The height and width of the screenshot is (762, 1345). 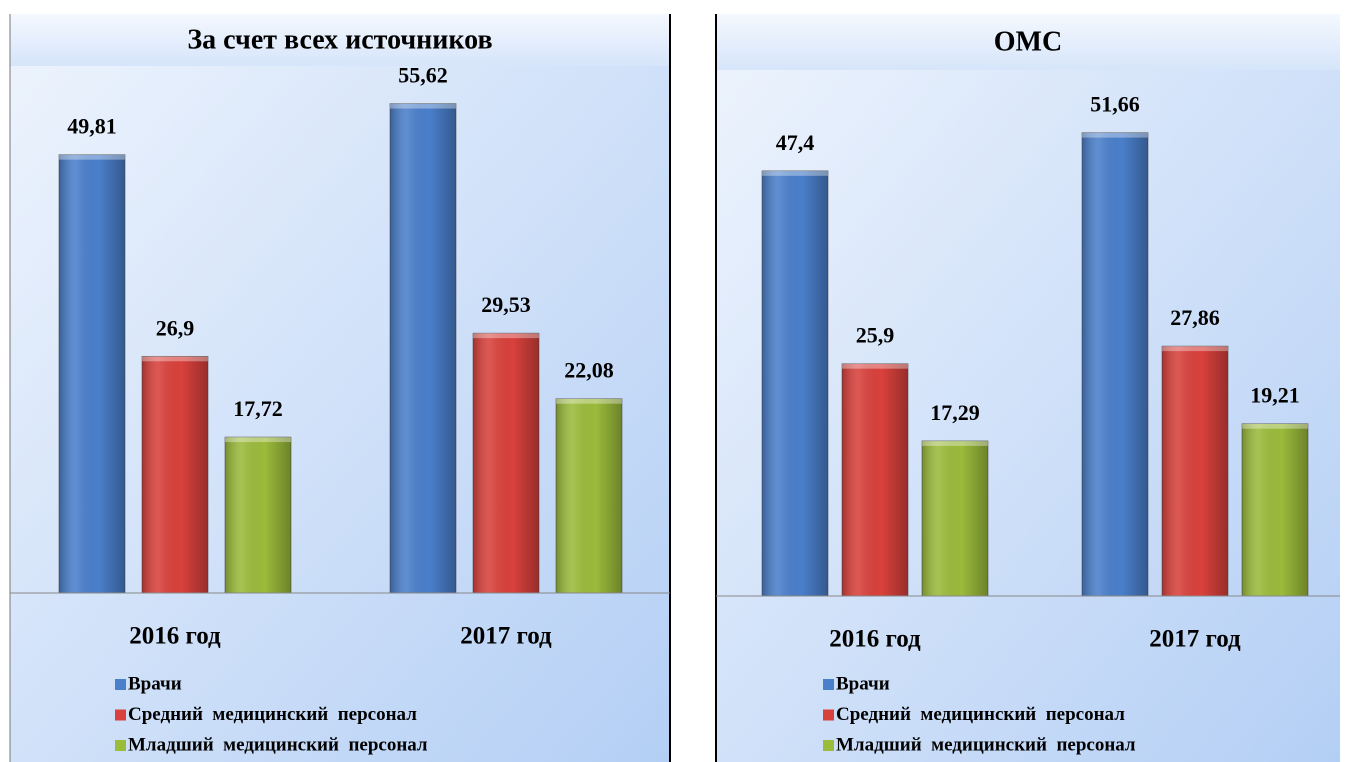 What do you see at coordinates (955, 412) in the screenshot?
I see `data-label: 17,29` at bounding box center [955, 412].